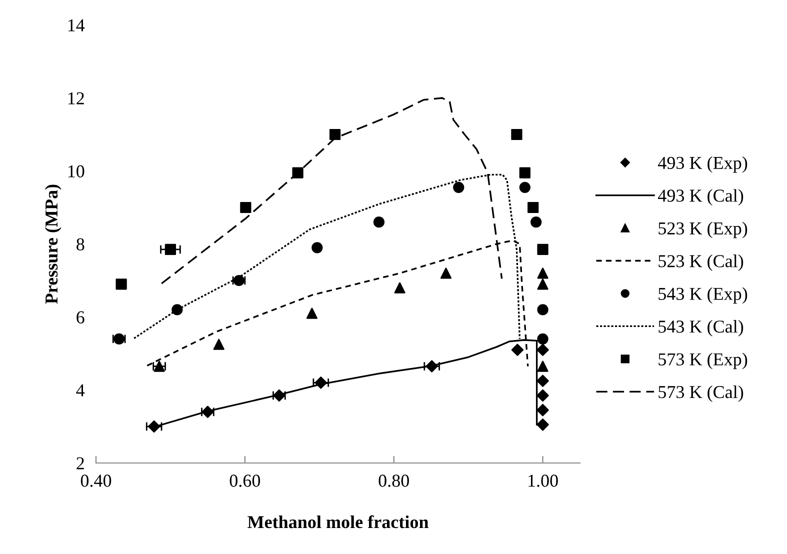  I want to click on y-tick-label: 10, so click(76, 171).